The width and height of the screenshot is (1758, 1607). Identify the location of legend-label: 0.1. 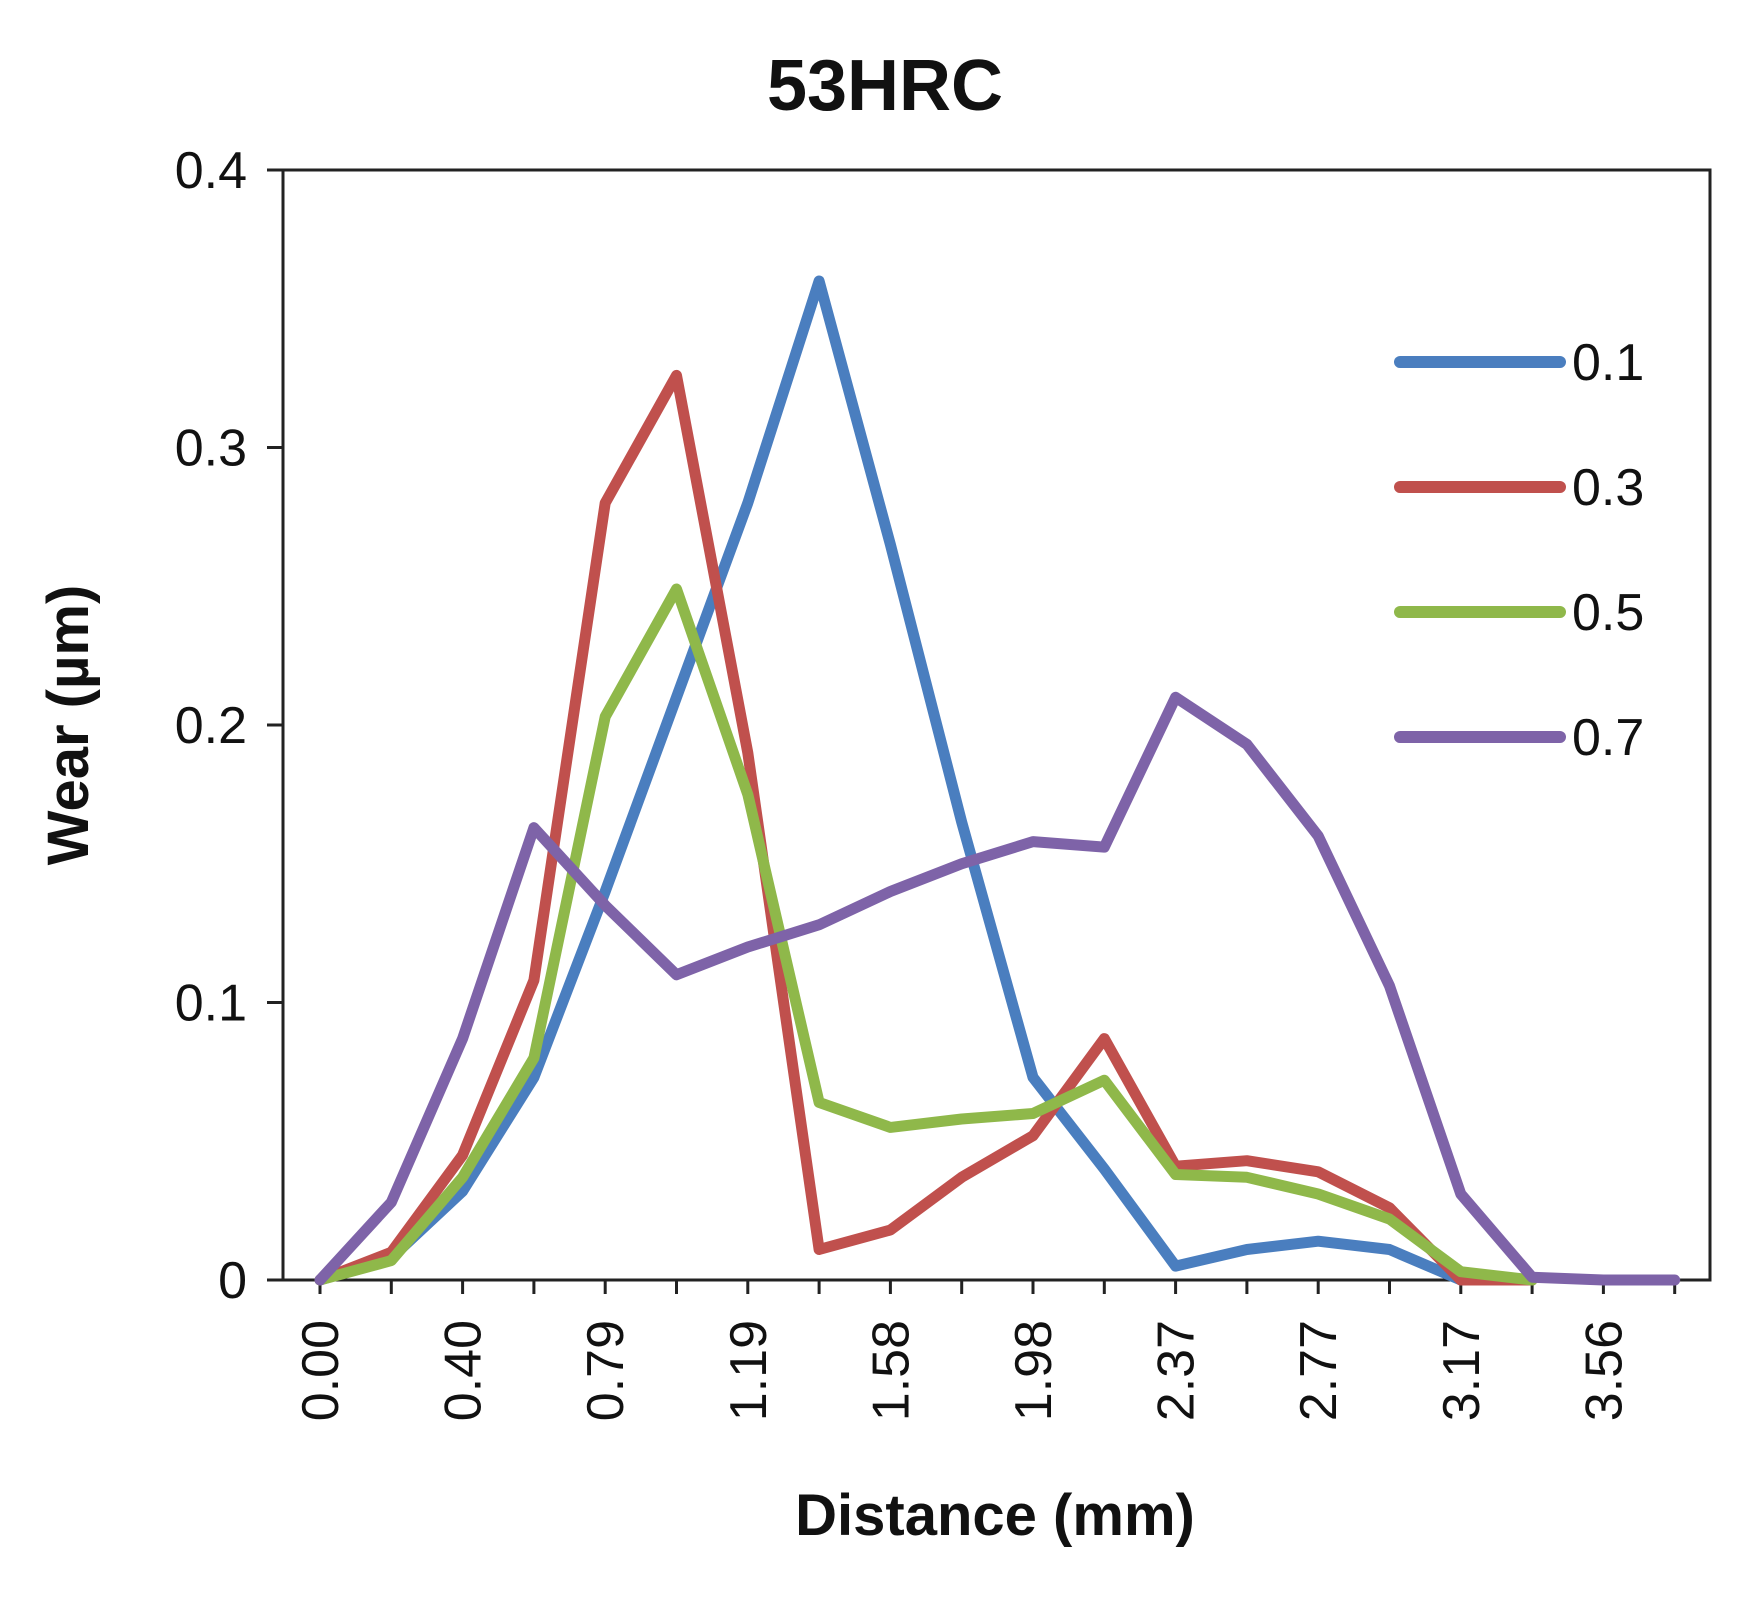
(1608, 363).